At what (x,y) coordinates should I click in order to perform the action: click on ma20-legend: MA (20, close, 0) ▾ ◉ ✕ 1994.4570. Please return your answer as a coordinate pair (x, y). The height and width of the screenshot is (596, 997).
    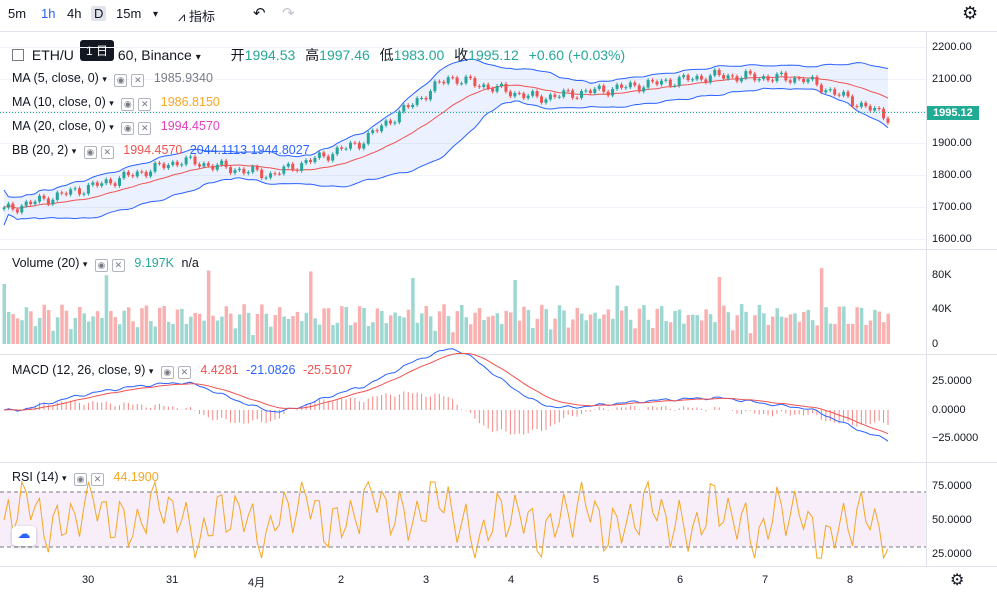
    Looking at the image, I should click on (116, 127).